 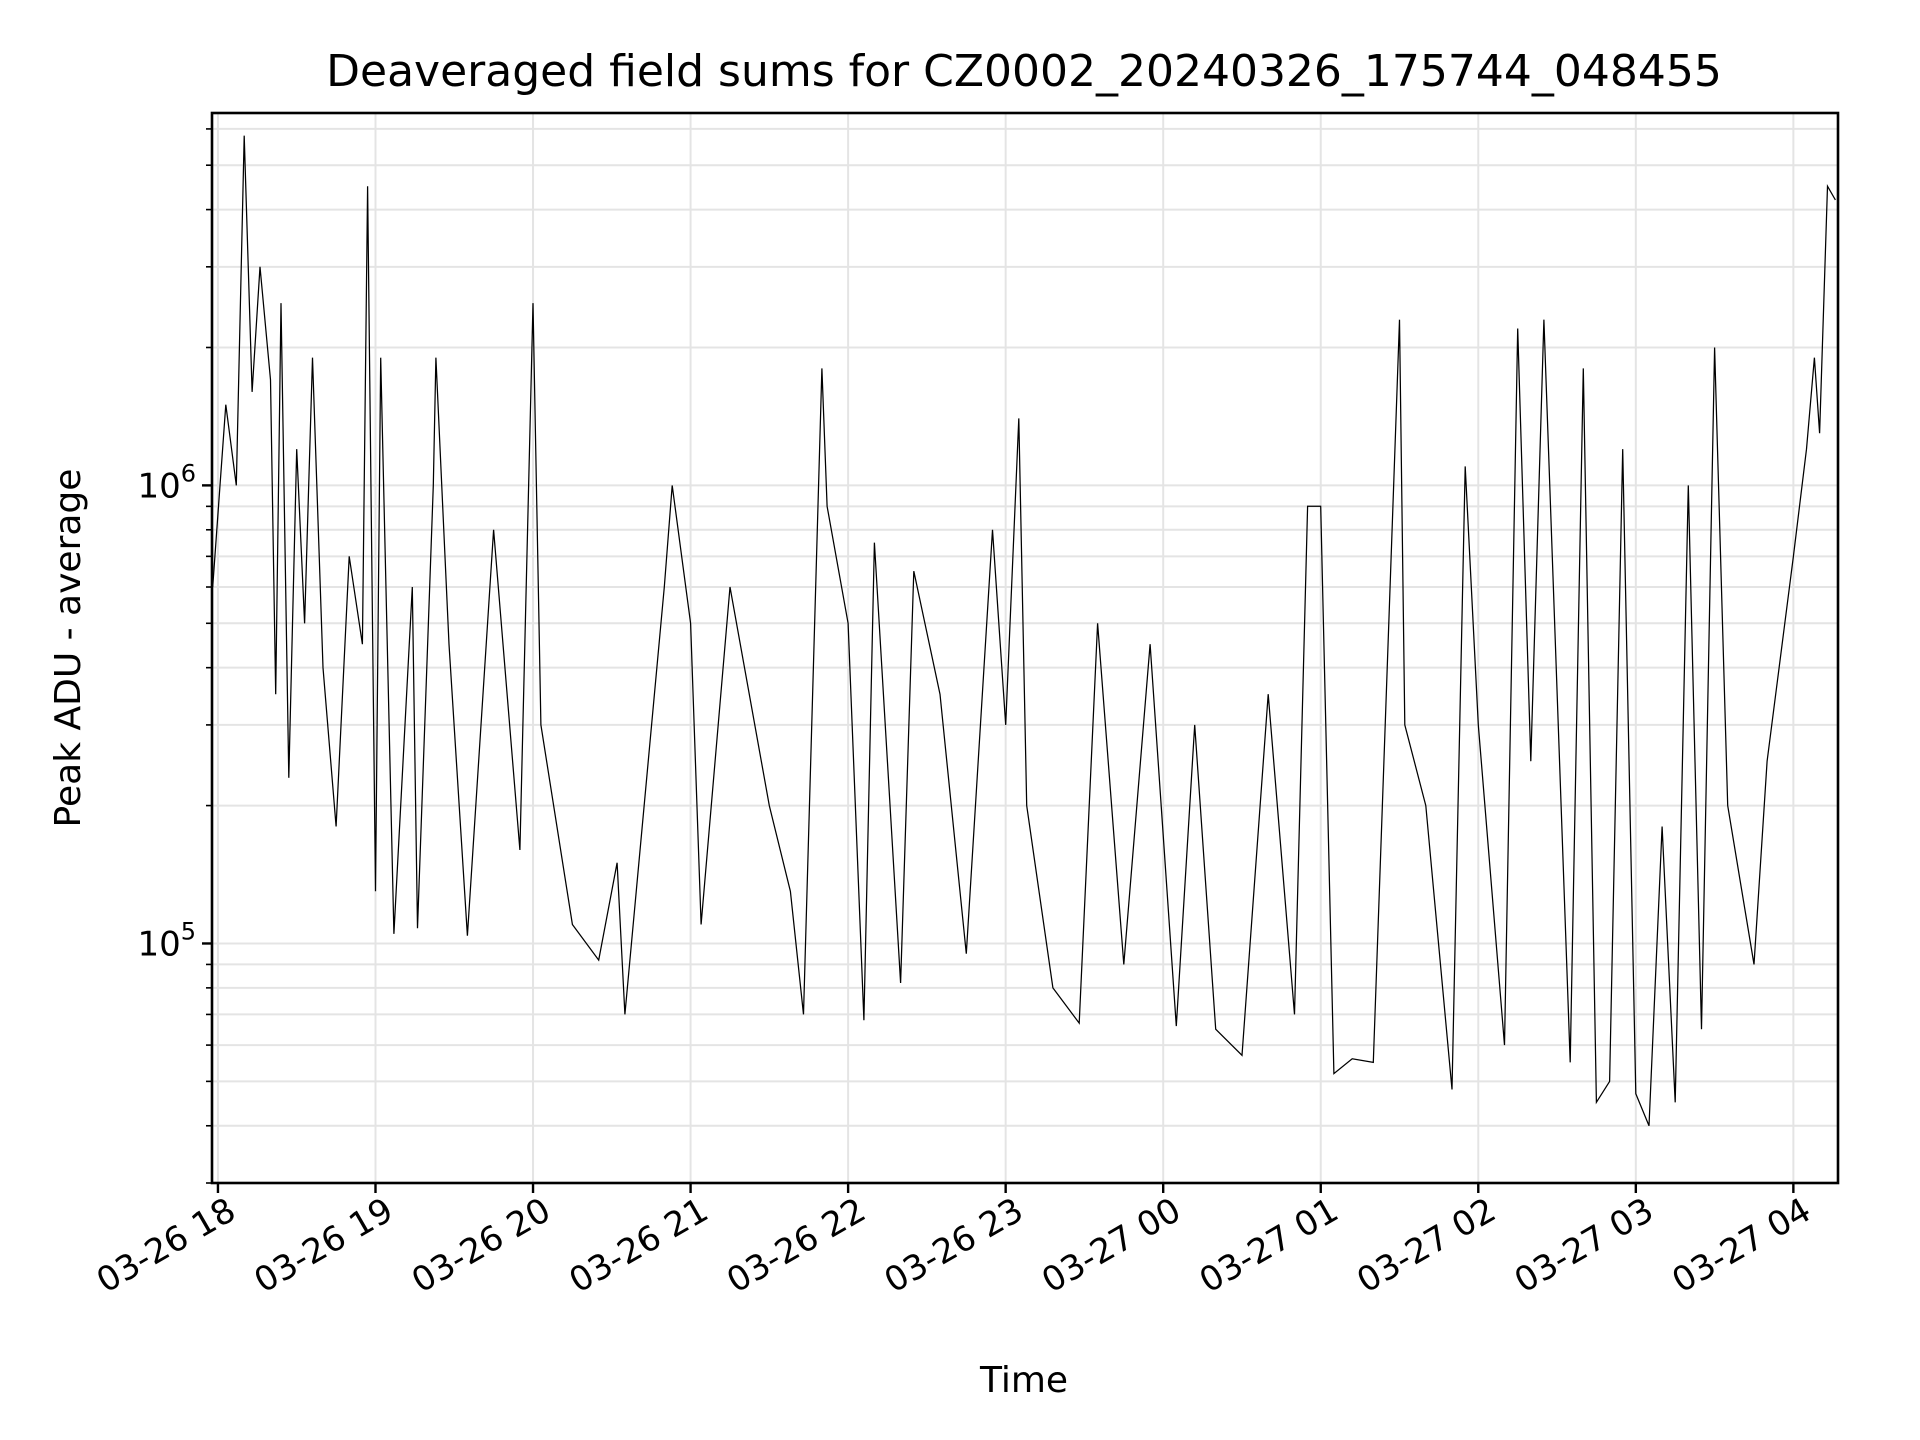 What do you see at coordinates (324, 1245) in the screenshot?
I see `x-tick-label: 03-26 19` at bounding box center [324, 1245].